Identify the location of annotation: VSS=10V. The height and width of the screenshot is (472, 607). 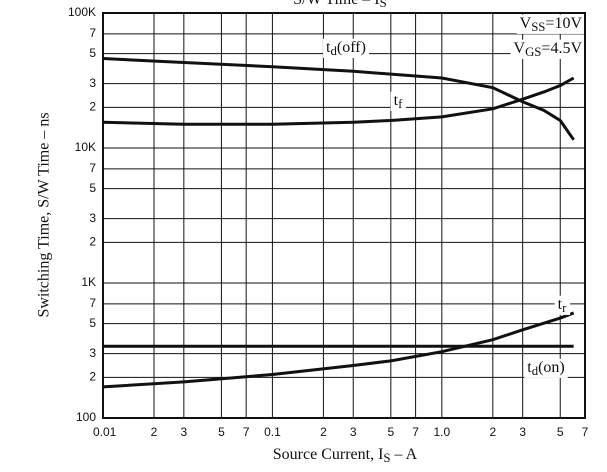
(551, 24).